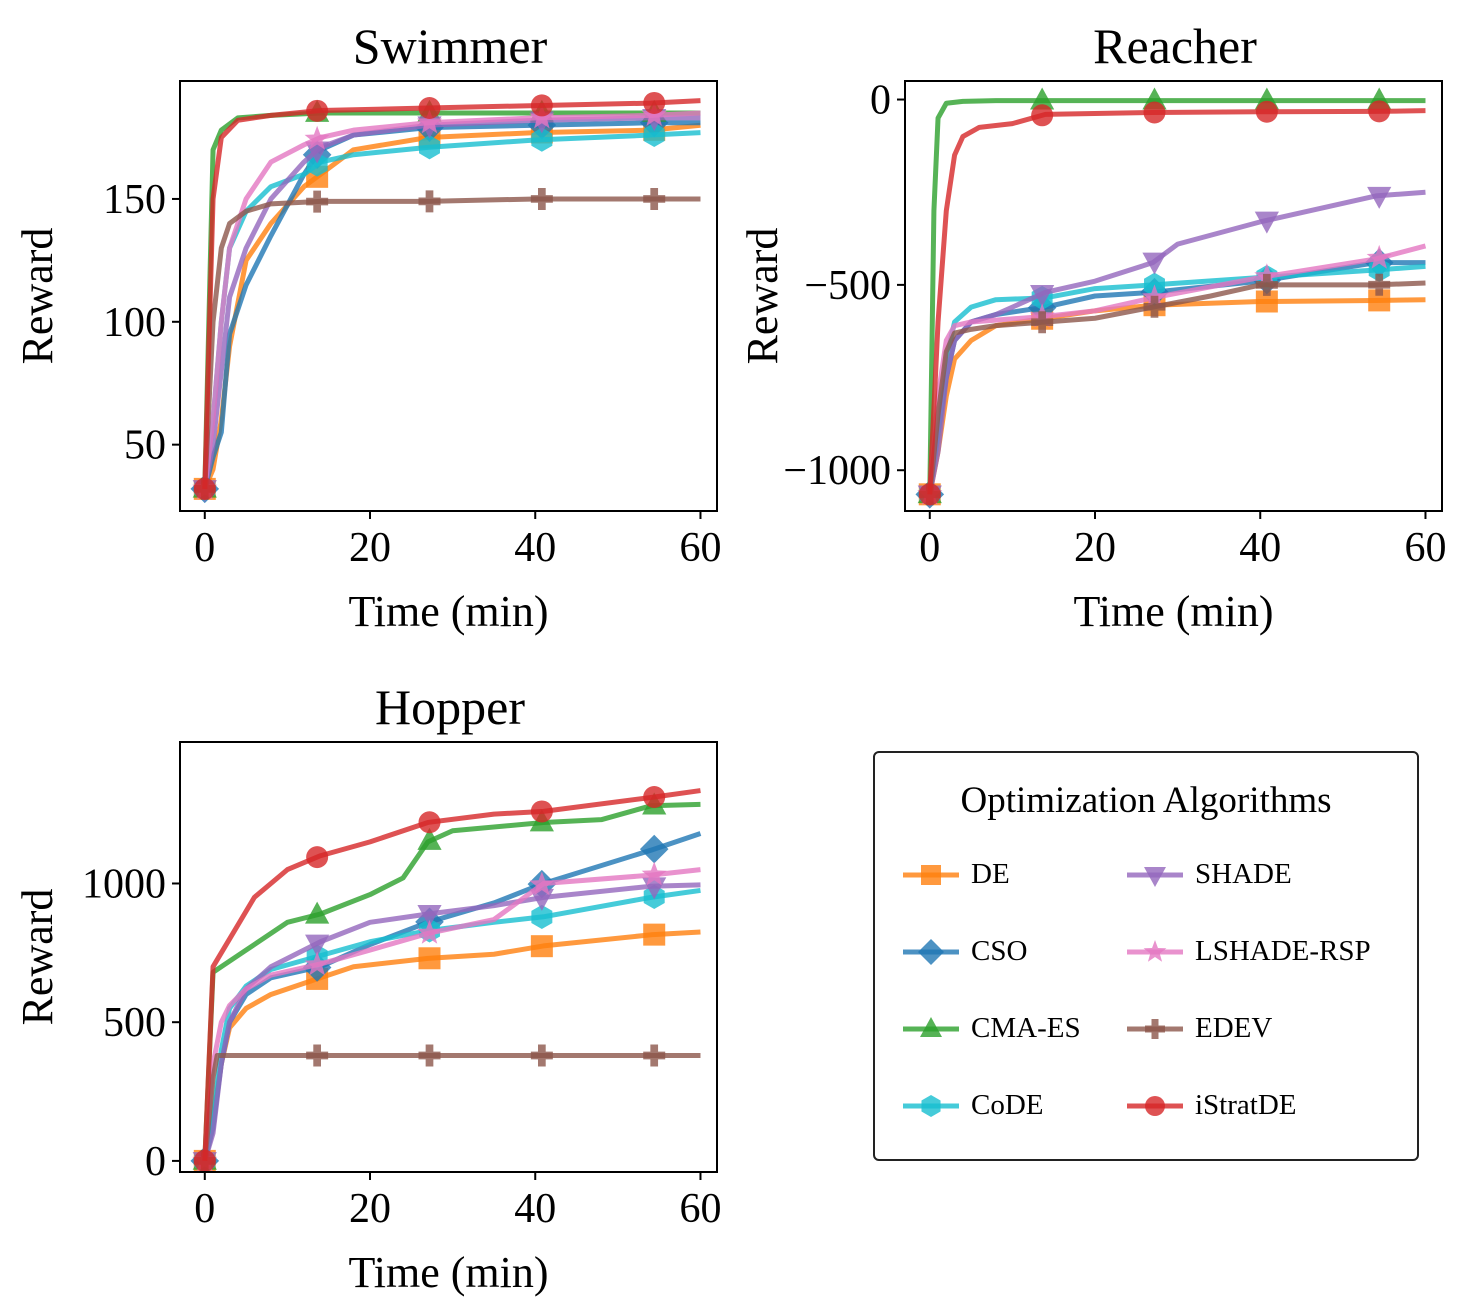 This screenshot has width=1467, height=1315. I want to click on circle-marker-icon, so click(1155, 1105).